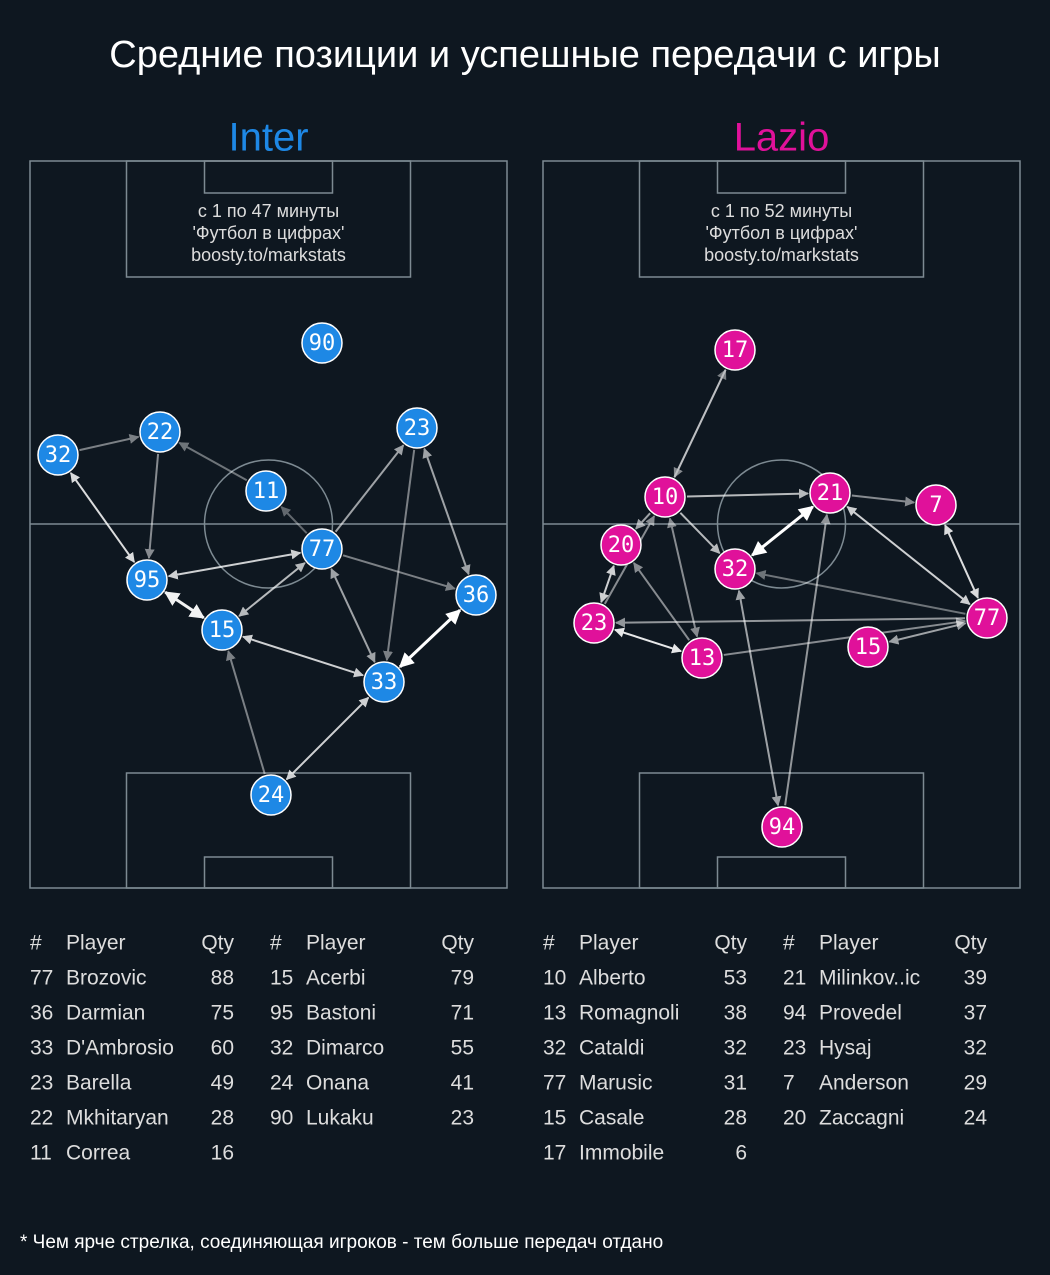 The height and width of the screenshot is (1275, 1050). Describe the element at coordinates (935, 505) in the screenshot. I see `player-number: 7` at that location.